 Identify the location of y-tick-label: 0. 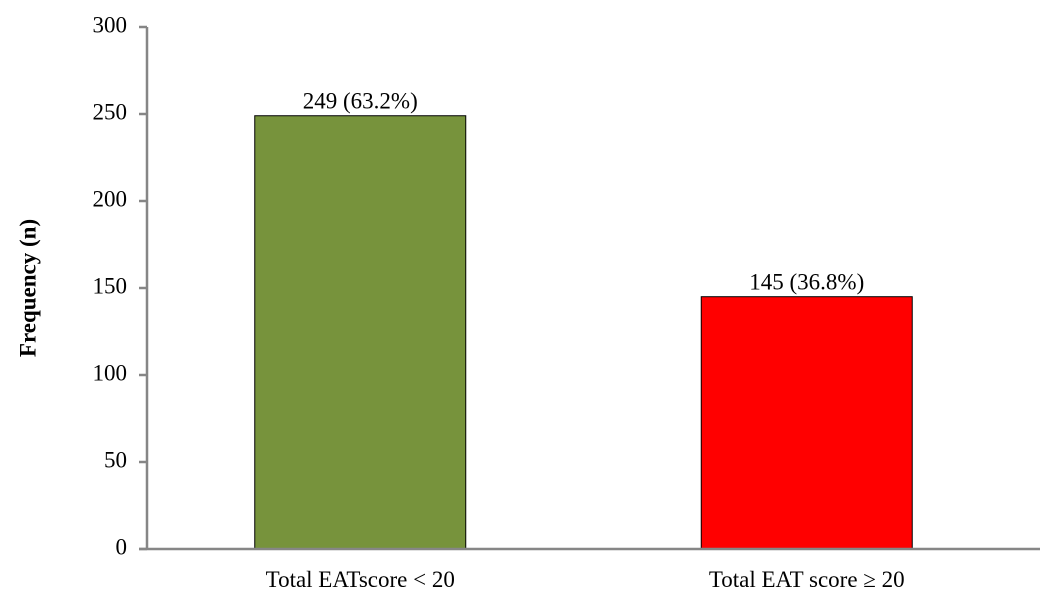
(122, 546).